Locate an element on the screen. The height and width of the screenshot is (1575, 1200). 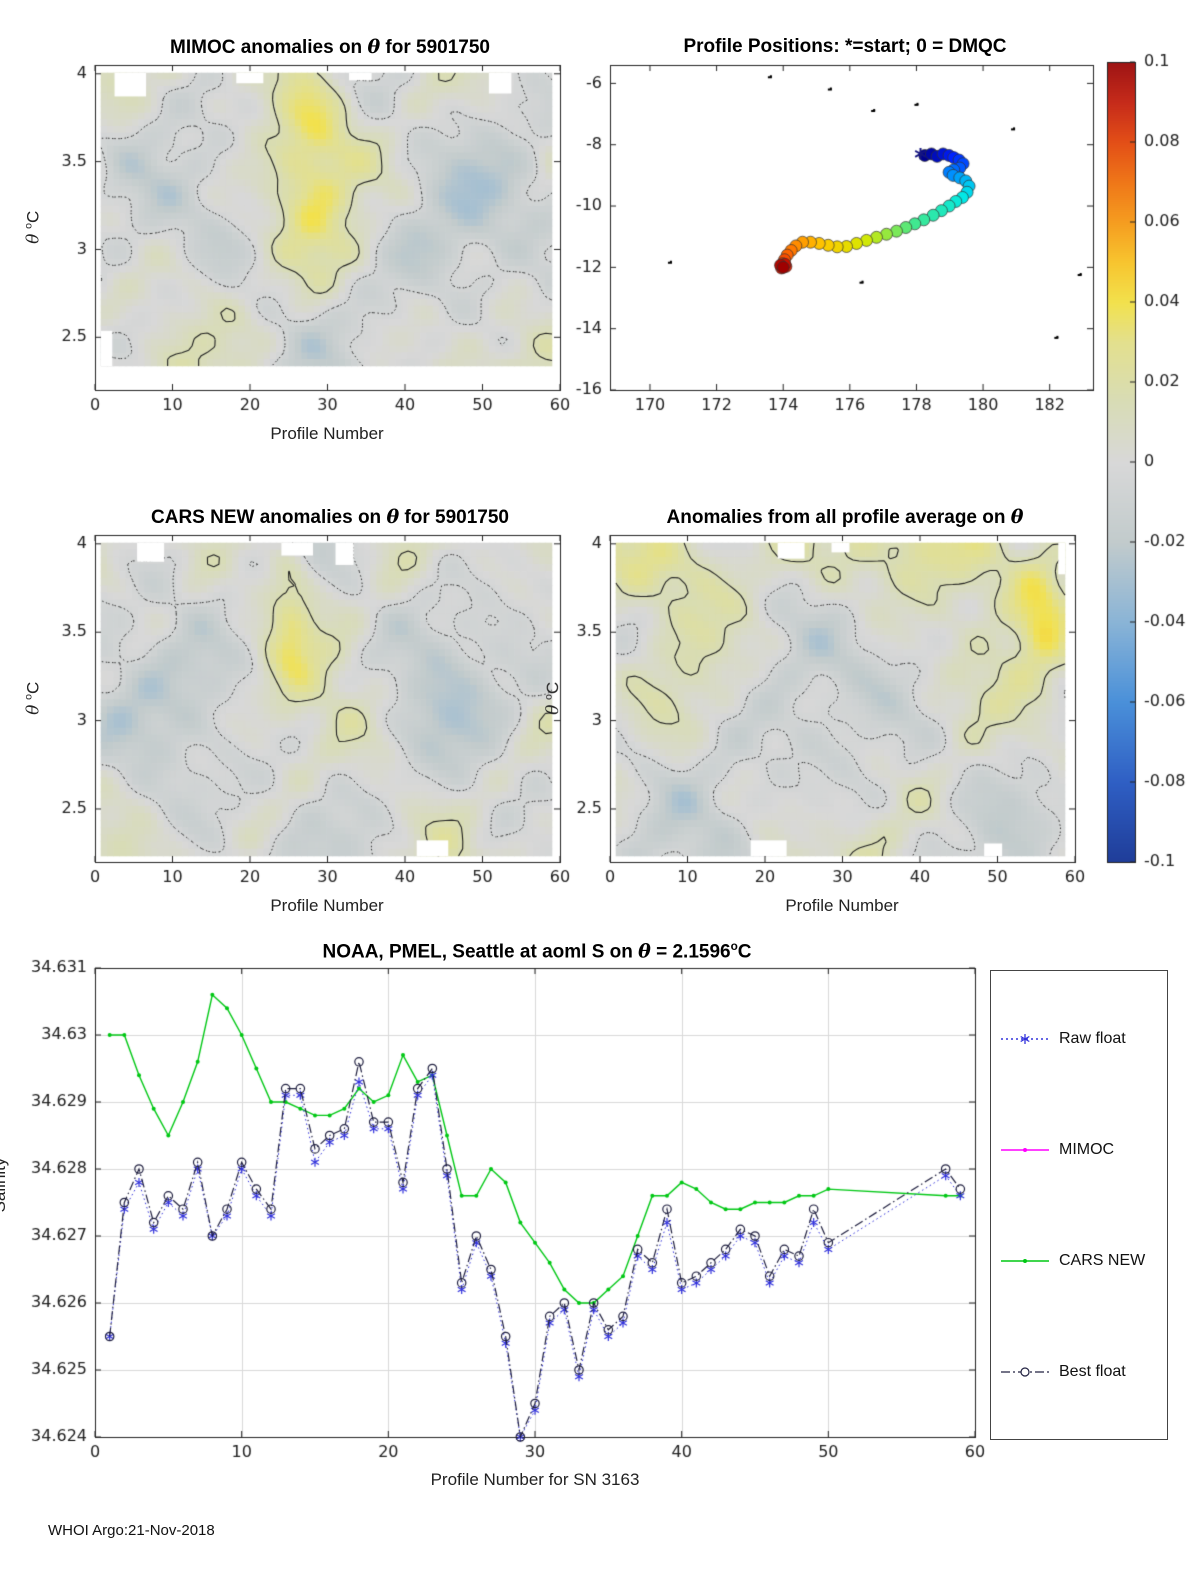
mimoc-line-sample is located at coordinates (1025, 1149).